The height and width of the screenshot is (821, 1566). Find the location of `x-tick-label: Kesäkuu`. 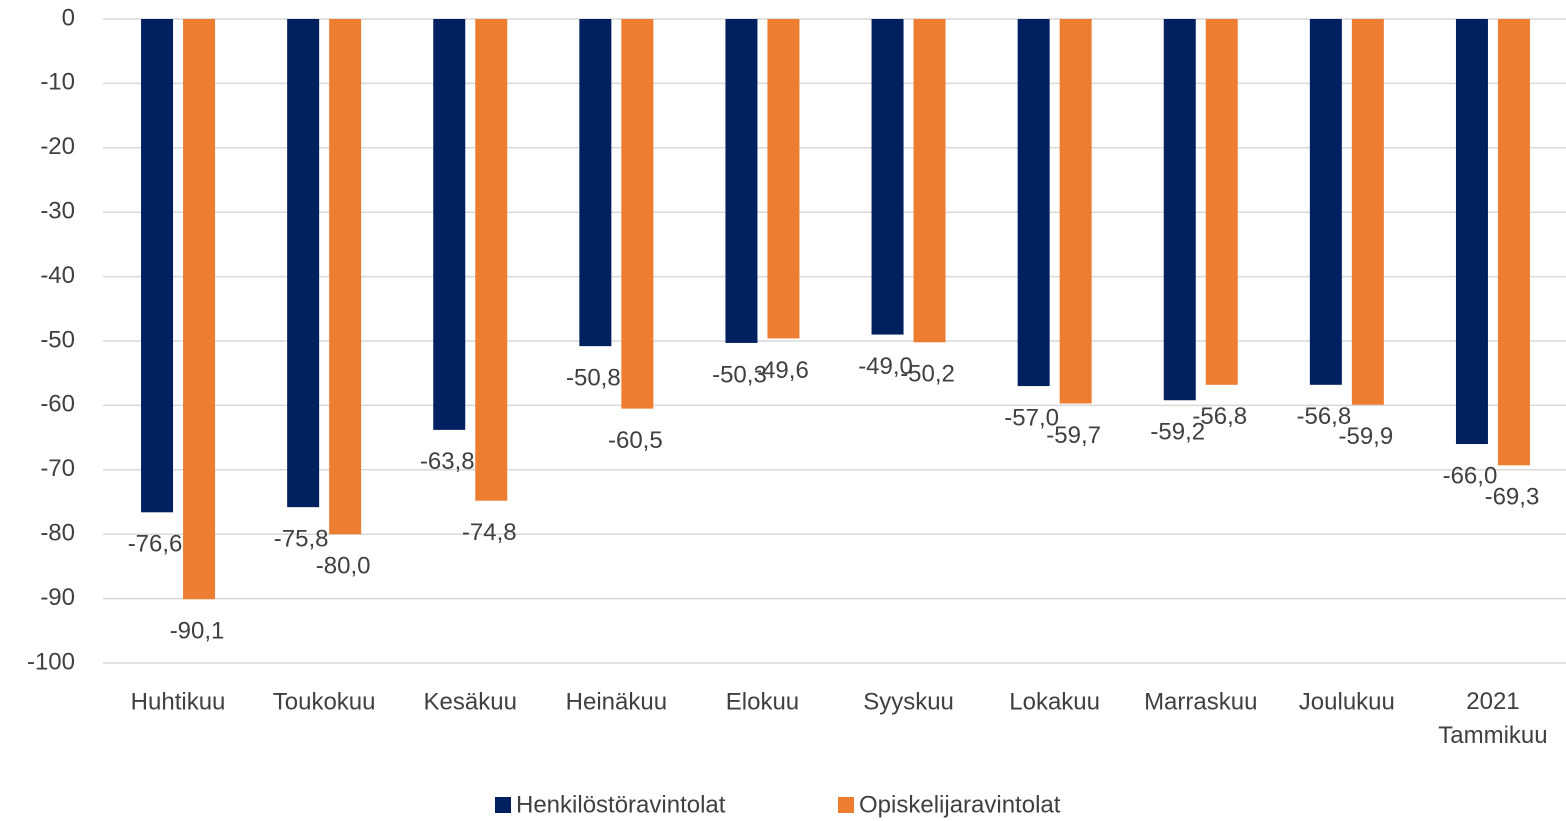

x-tick-label: Kesäkuu is located at coordinates (470, 701).